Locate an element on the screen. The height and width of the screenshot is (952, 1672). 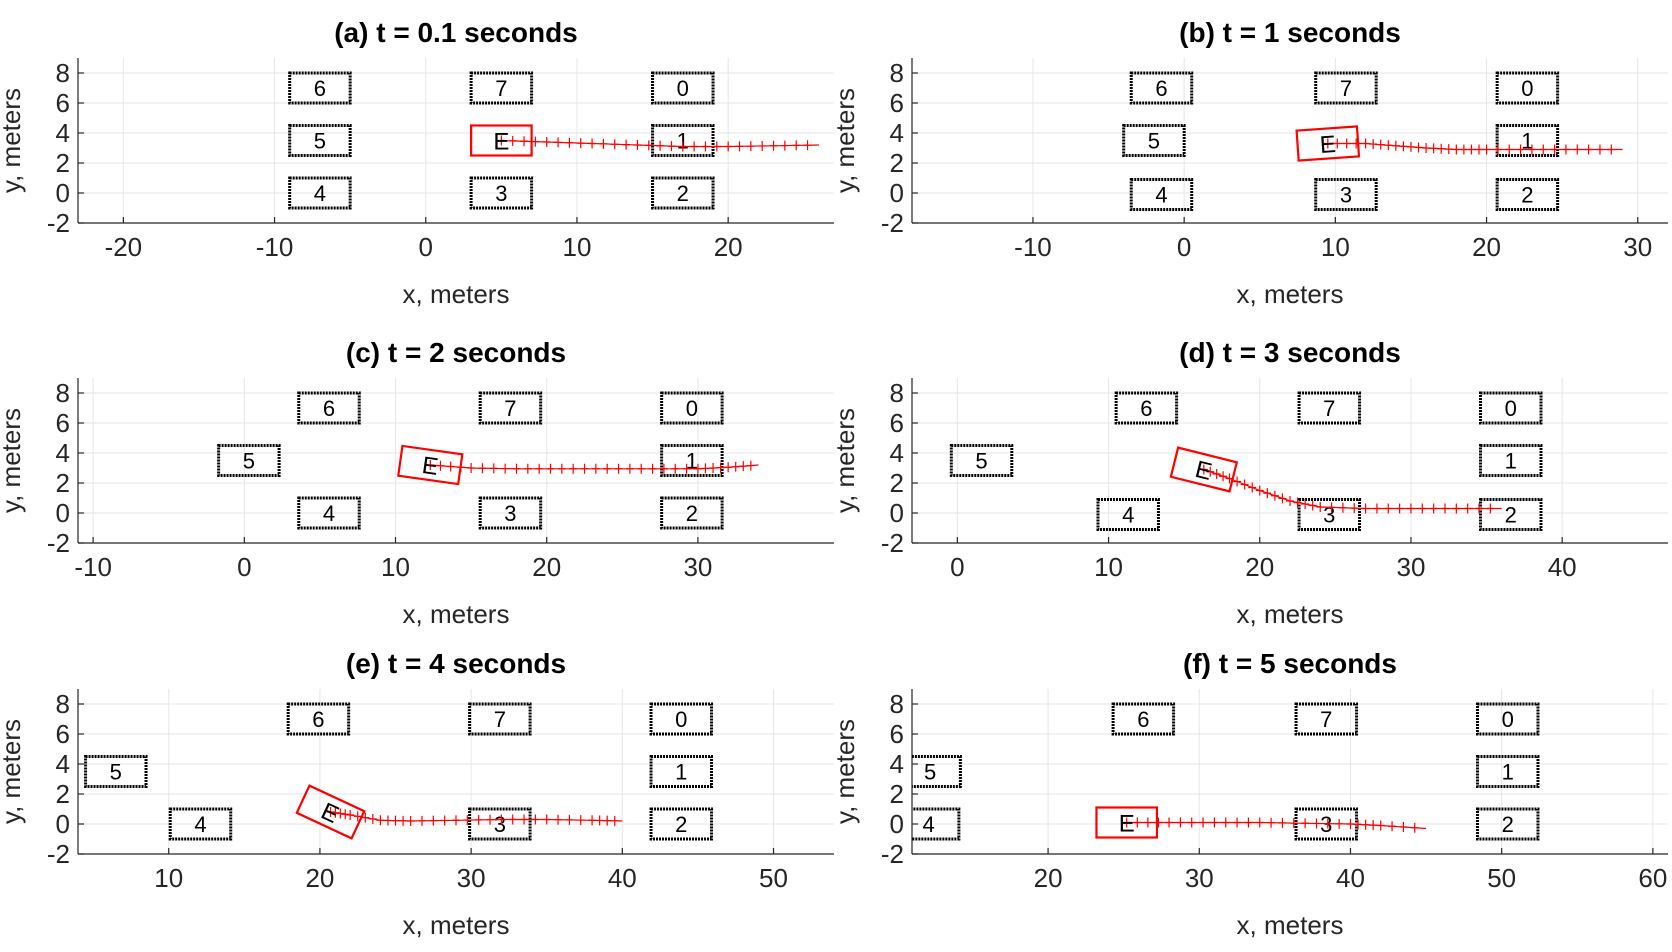
vehicle-6: 6 is located at coordinates (1146, 408).